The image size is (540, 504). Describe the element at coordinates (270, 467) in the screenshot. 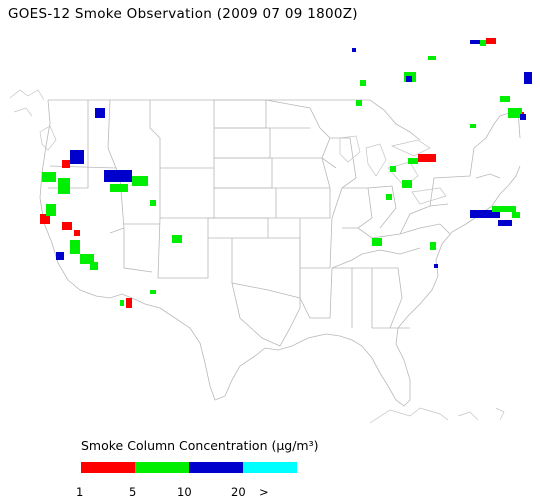

I see `legend-segment-20-plus` at that location.